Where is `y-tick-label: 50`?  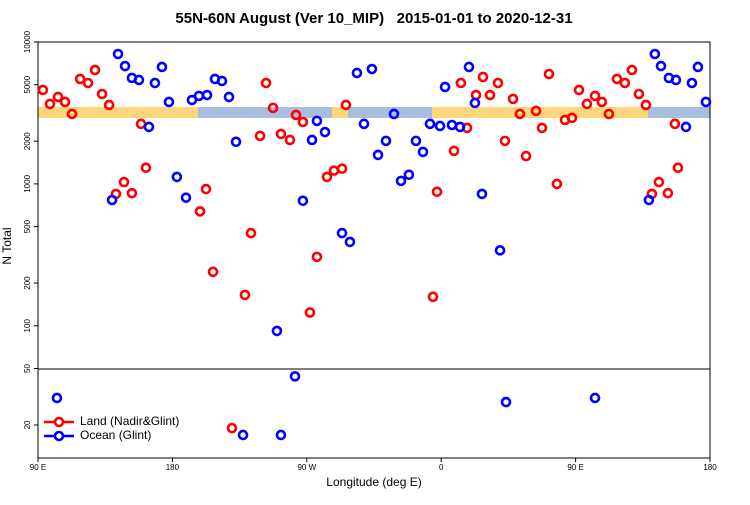
y-tick-label: 50 is located at coordinates (27, 368).